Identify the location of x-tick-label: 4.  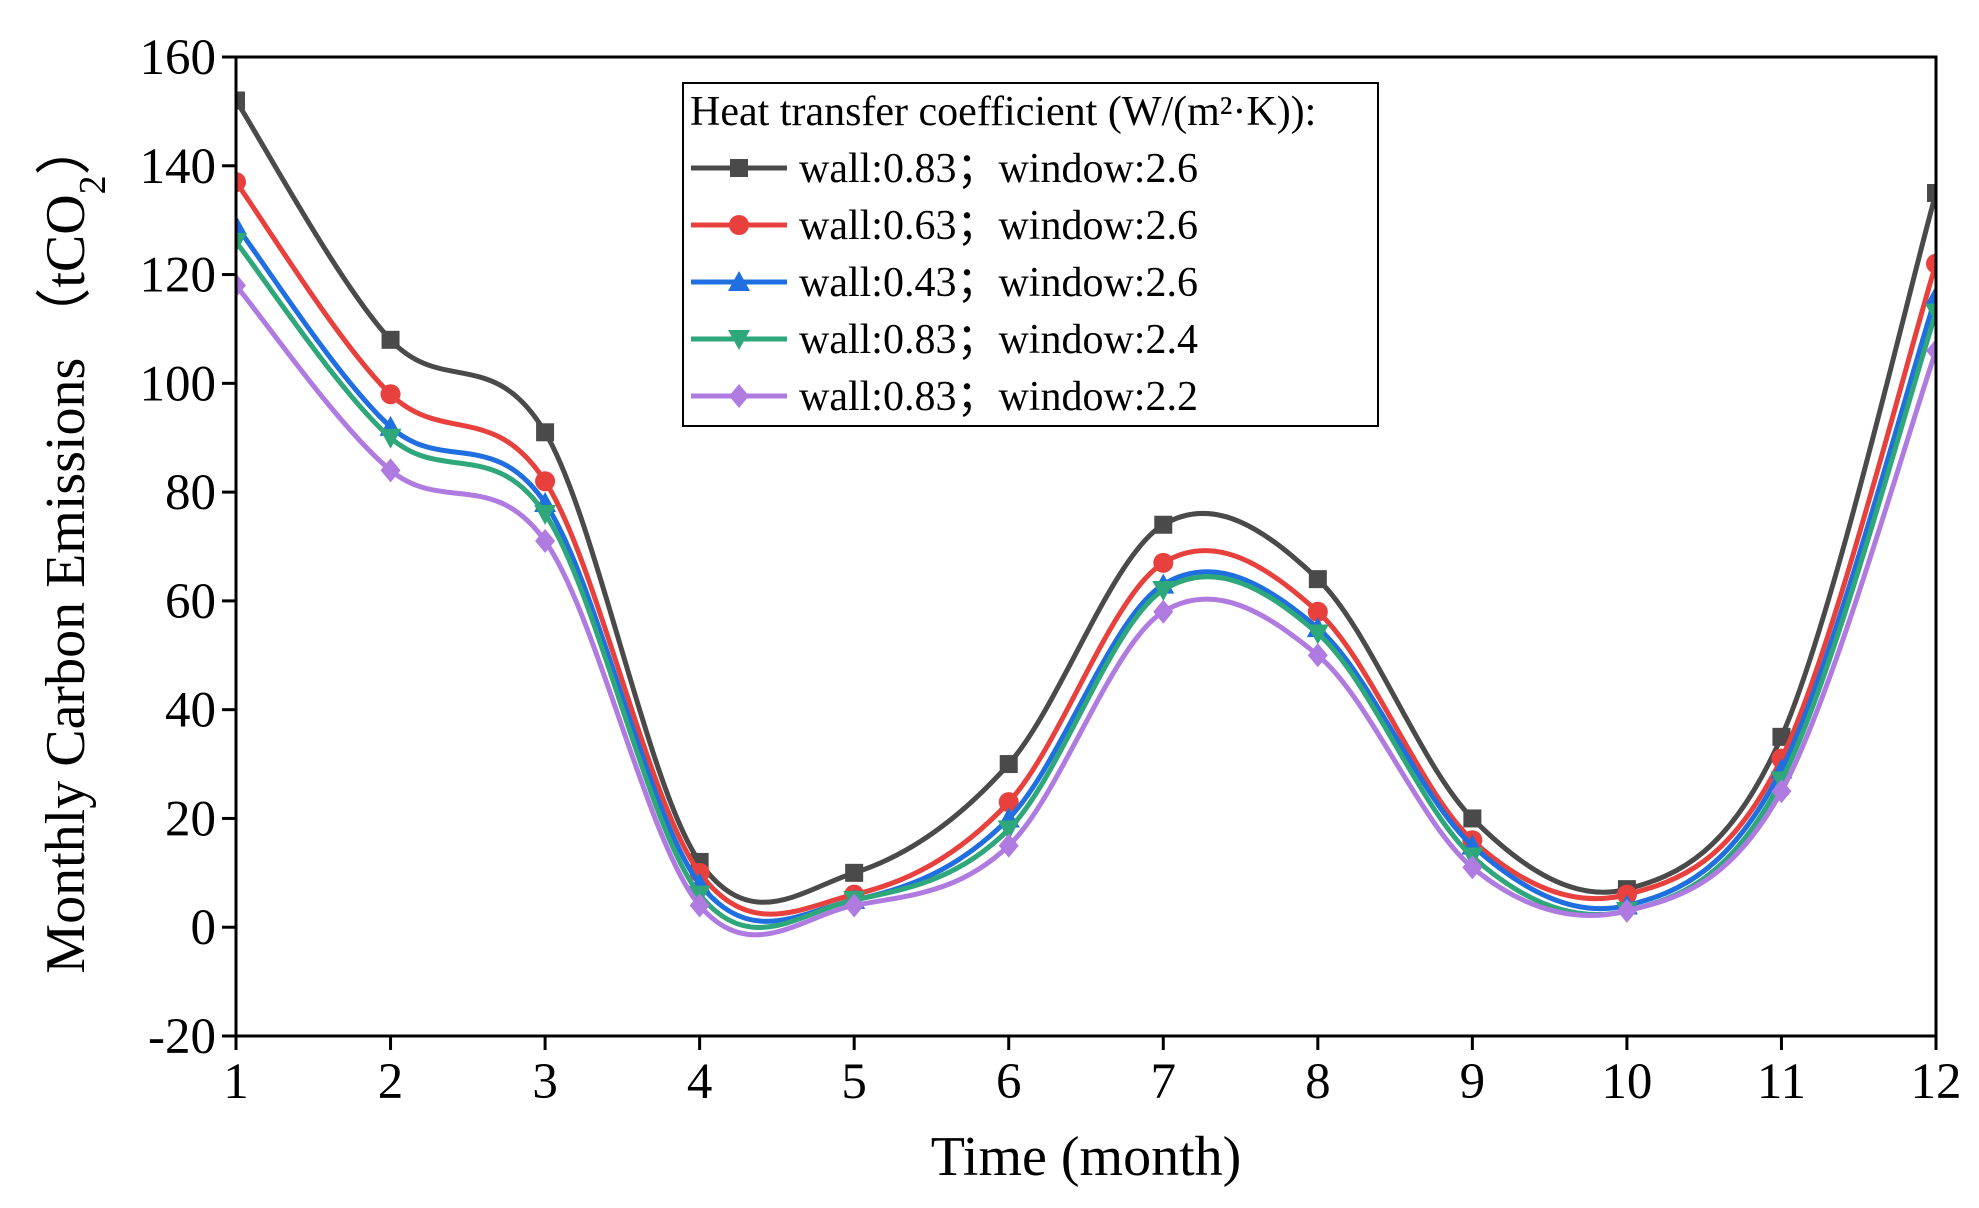
(700, 1082).